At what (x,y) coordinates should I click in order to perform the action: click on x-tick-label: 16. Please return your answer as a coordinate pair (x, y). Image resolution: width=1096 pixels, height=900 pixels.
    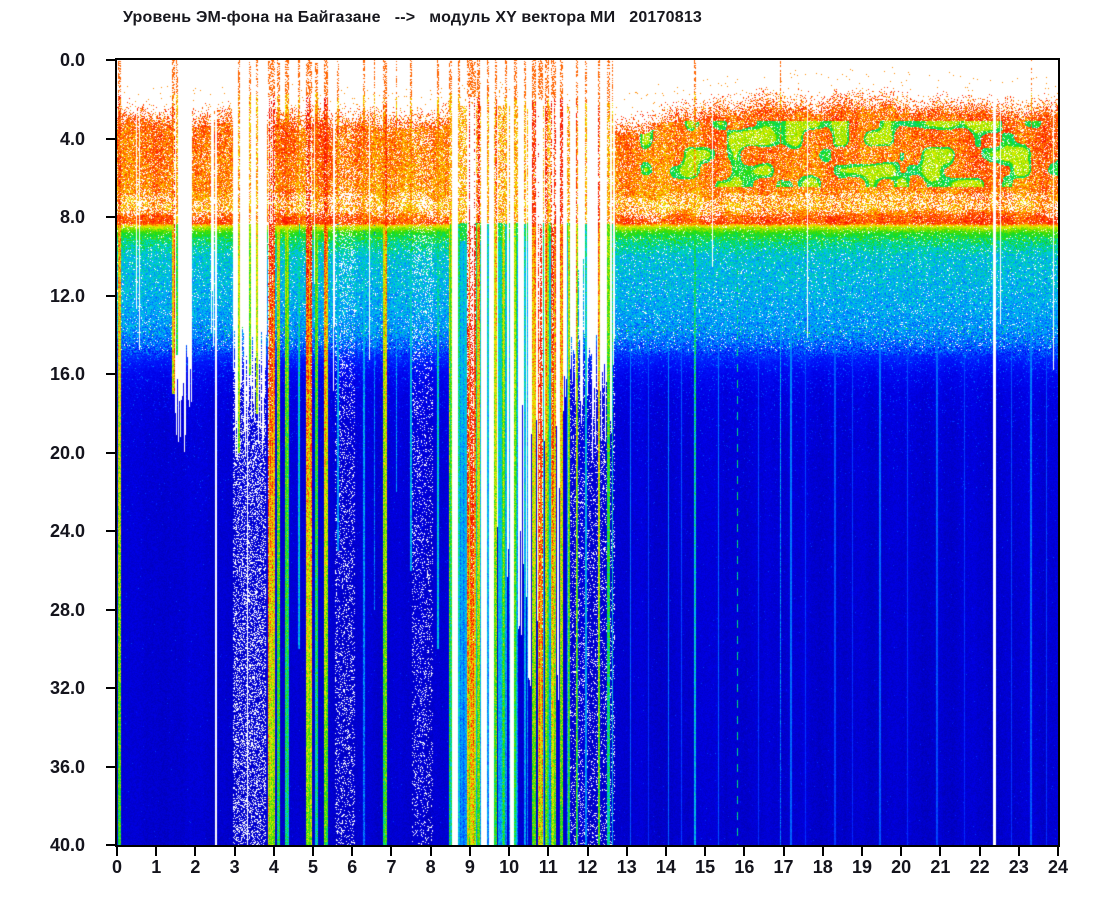
    Looking at the image, I should click on (744, 867).